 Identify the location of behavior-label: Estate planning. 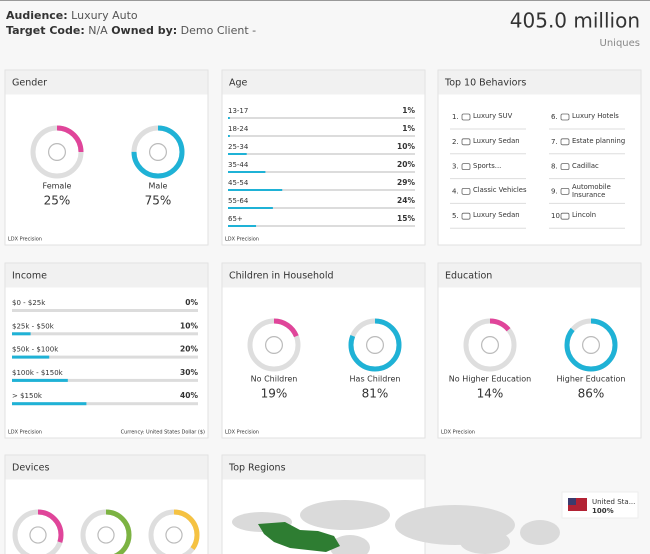
(599, 140).